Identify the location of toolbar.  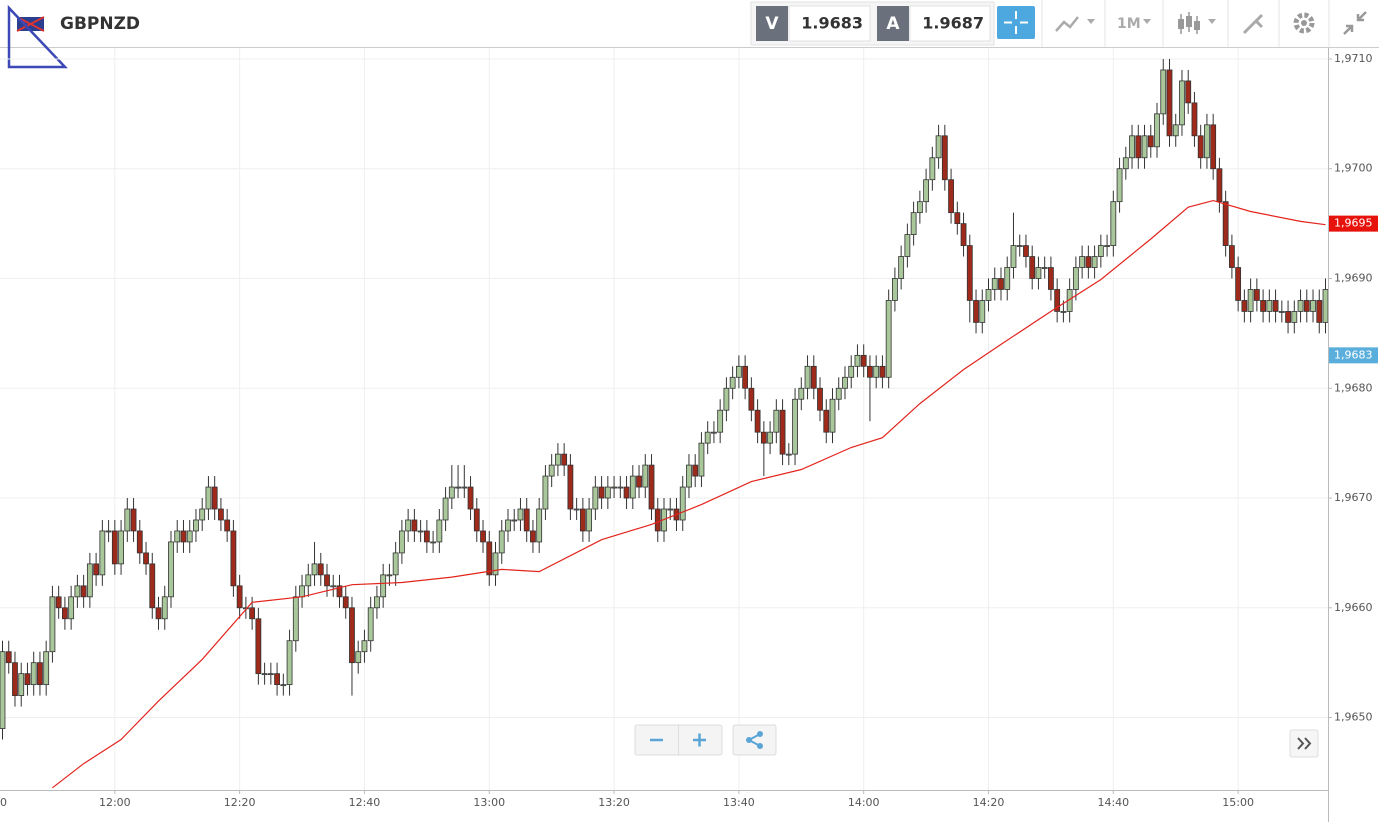
(689, 23).